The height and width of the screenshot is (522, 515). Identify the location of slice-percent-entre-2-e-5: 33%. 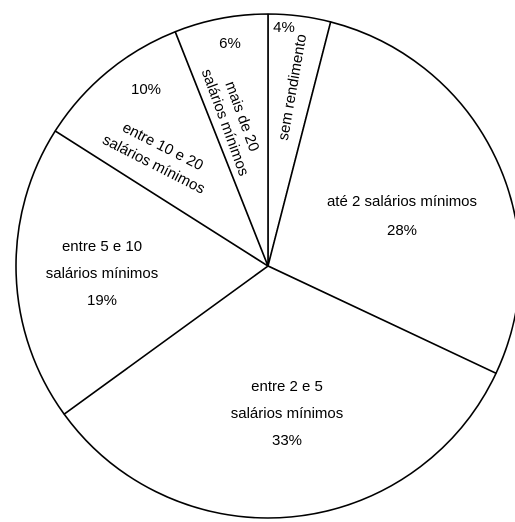
(287, 440).